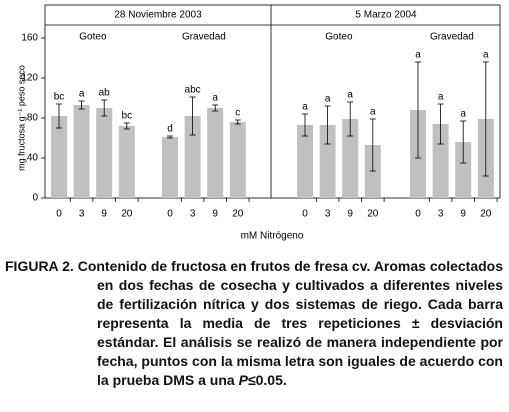 The height and width of the screenshot is (412, 509). What do you see at coordinates (33, 158) in the screenshot?
I see `y-tick-label: 40` at bounding box center [33, 158].